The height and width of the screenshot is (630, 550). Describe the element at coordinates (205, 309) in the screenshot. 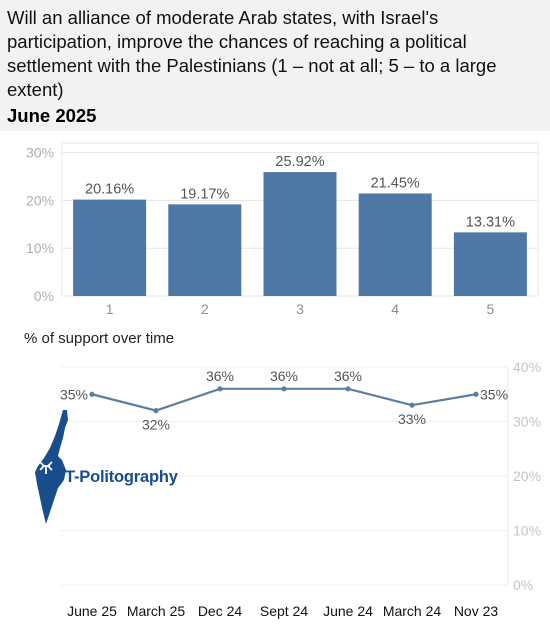

I see `x-tick-label: 2` at that location.